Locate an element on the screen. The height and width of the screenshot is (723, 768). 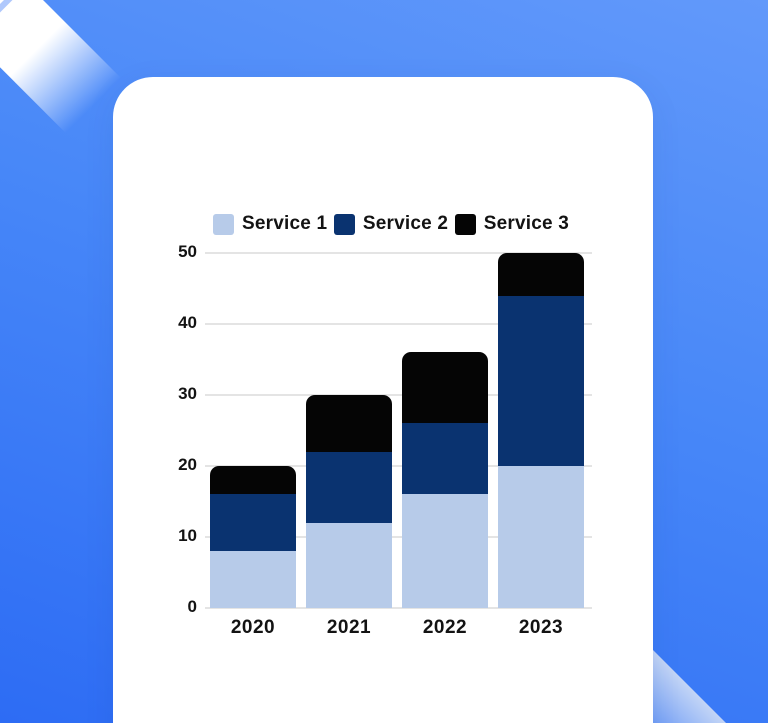
y-tick-label: 0 is located at coordinates (192, 606).